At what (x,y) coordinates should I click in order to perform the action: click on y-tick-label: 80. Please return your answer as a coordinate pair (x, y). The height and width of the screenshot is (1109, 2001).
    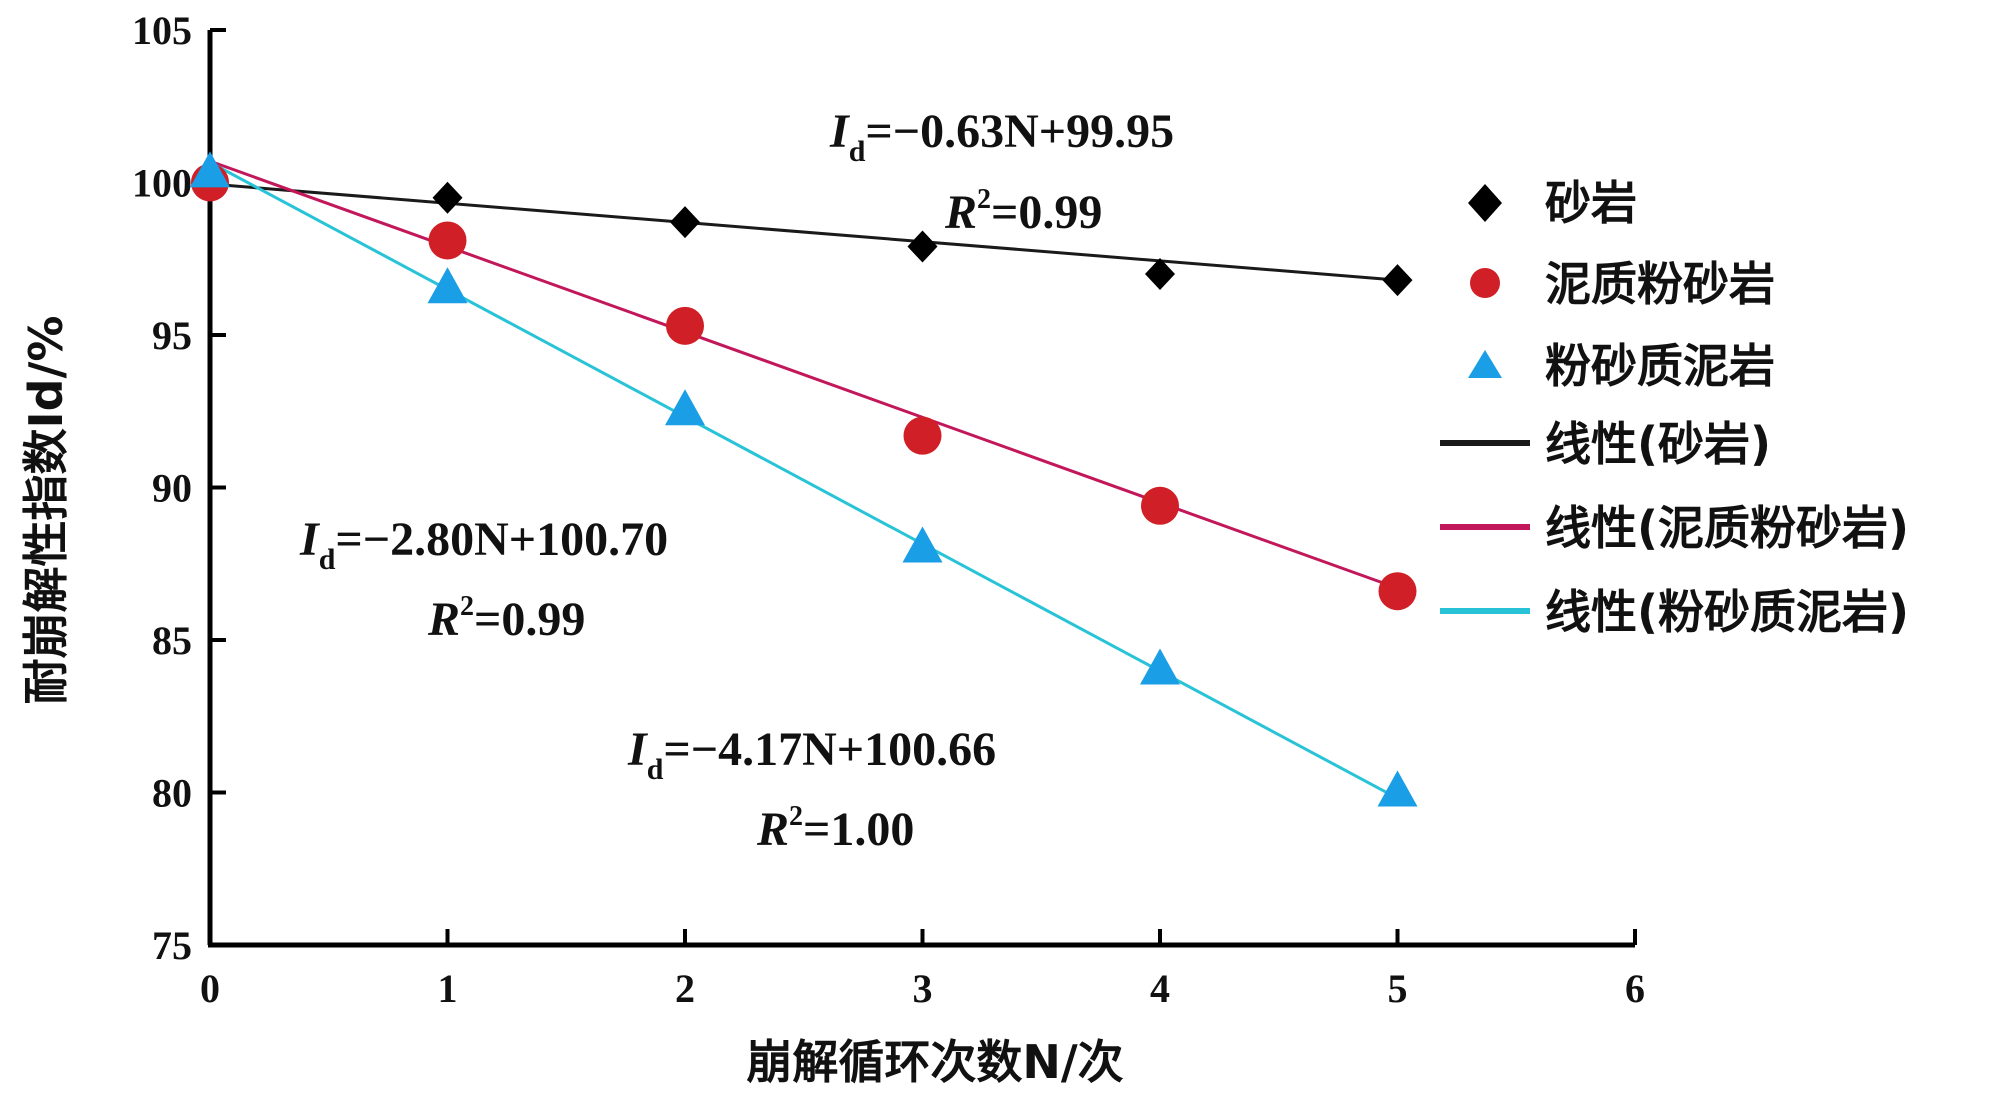
    Looking at the image, I should click on (172, 793).